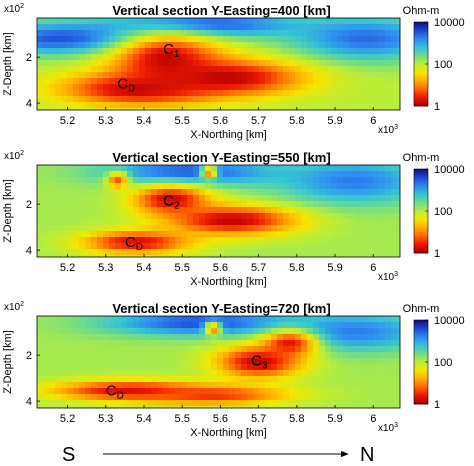  I want to click on x-tick-label: 5.3, so click(105, 419).